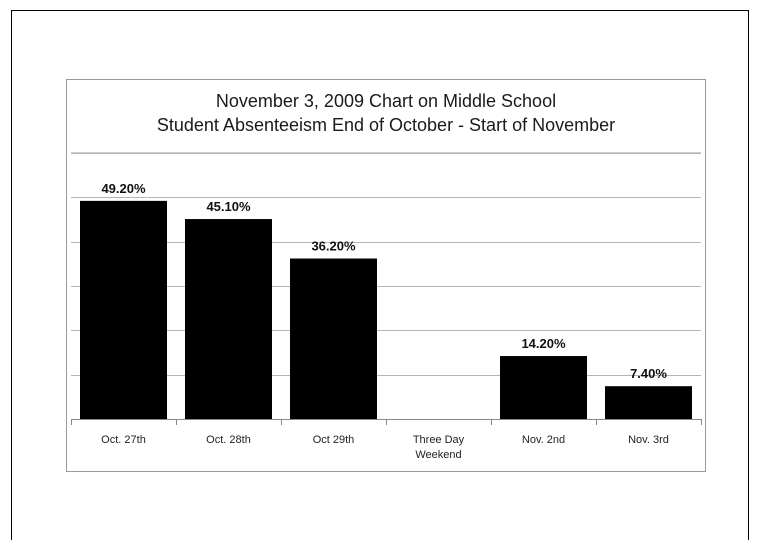  Describe the element at coordinates (543, 343) in the screenshot. I see `data-label: 14.20%` at that location.